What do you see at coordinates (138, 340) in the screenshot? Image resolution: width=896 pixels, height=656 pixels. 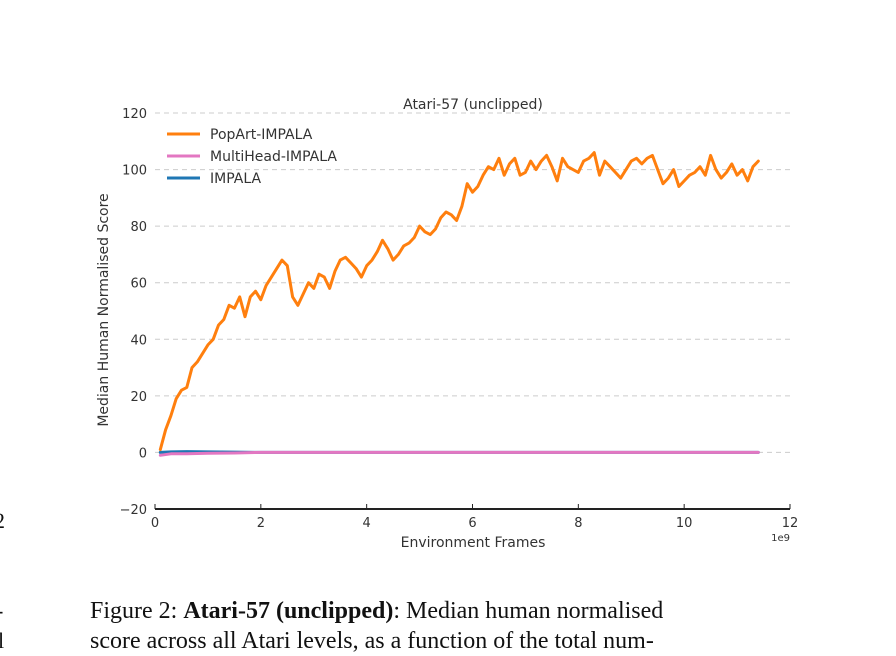 I see `y-tick-label: 40` at bounding box center [138, 340].